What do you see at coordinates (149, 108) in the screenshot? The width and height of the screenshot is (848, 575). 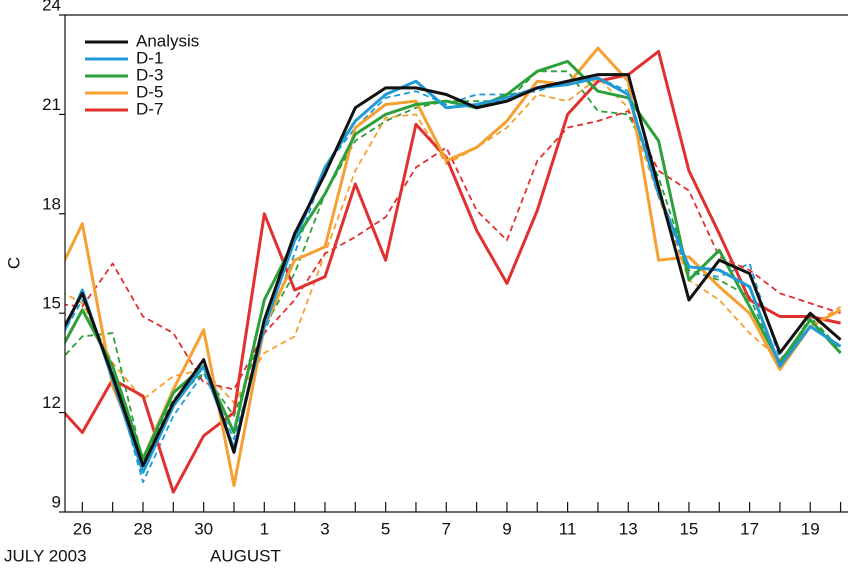 I see `legend-label: D-7` at bounding box center [149, 108].